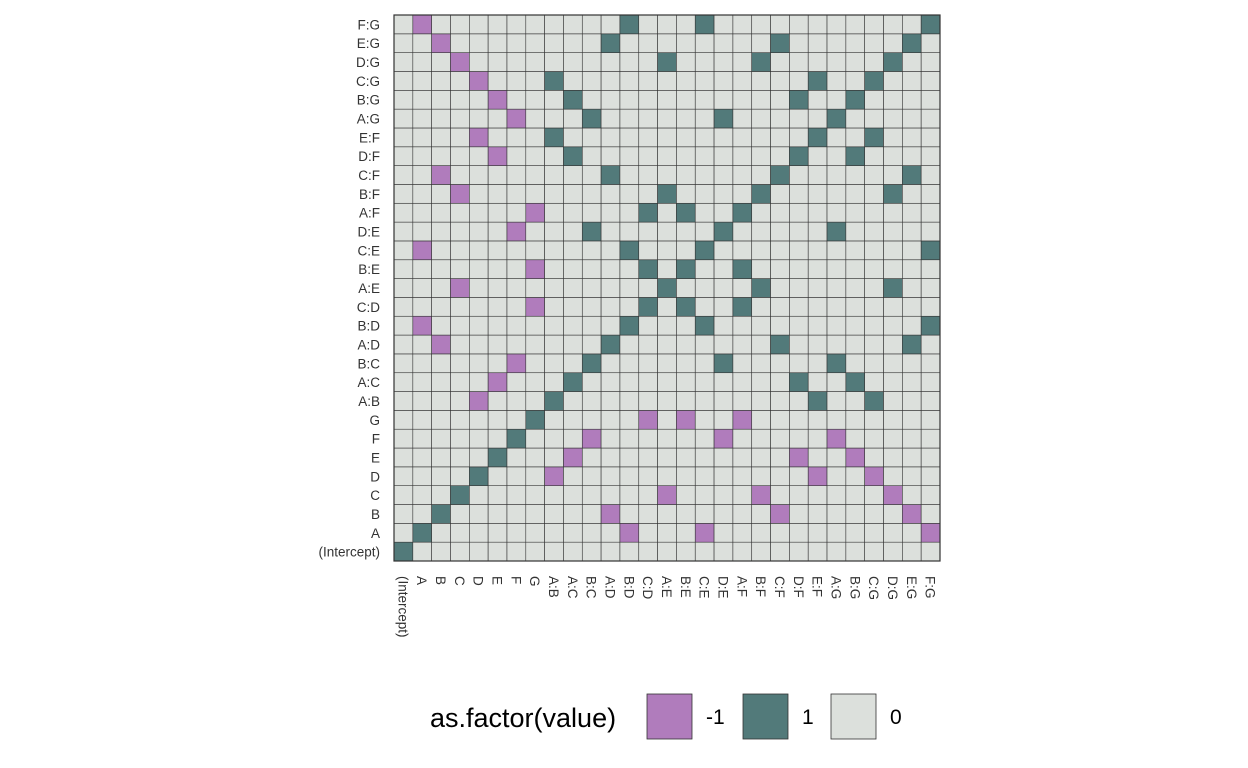 Image resolution: width=1248 pixels, height=768 pixels. I want to click on x-tick-label: A:G, so click(835, 587).